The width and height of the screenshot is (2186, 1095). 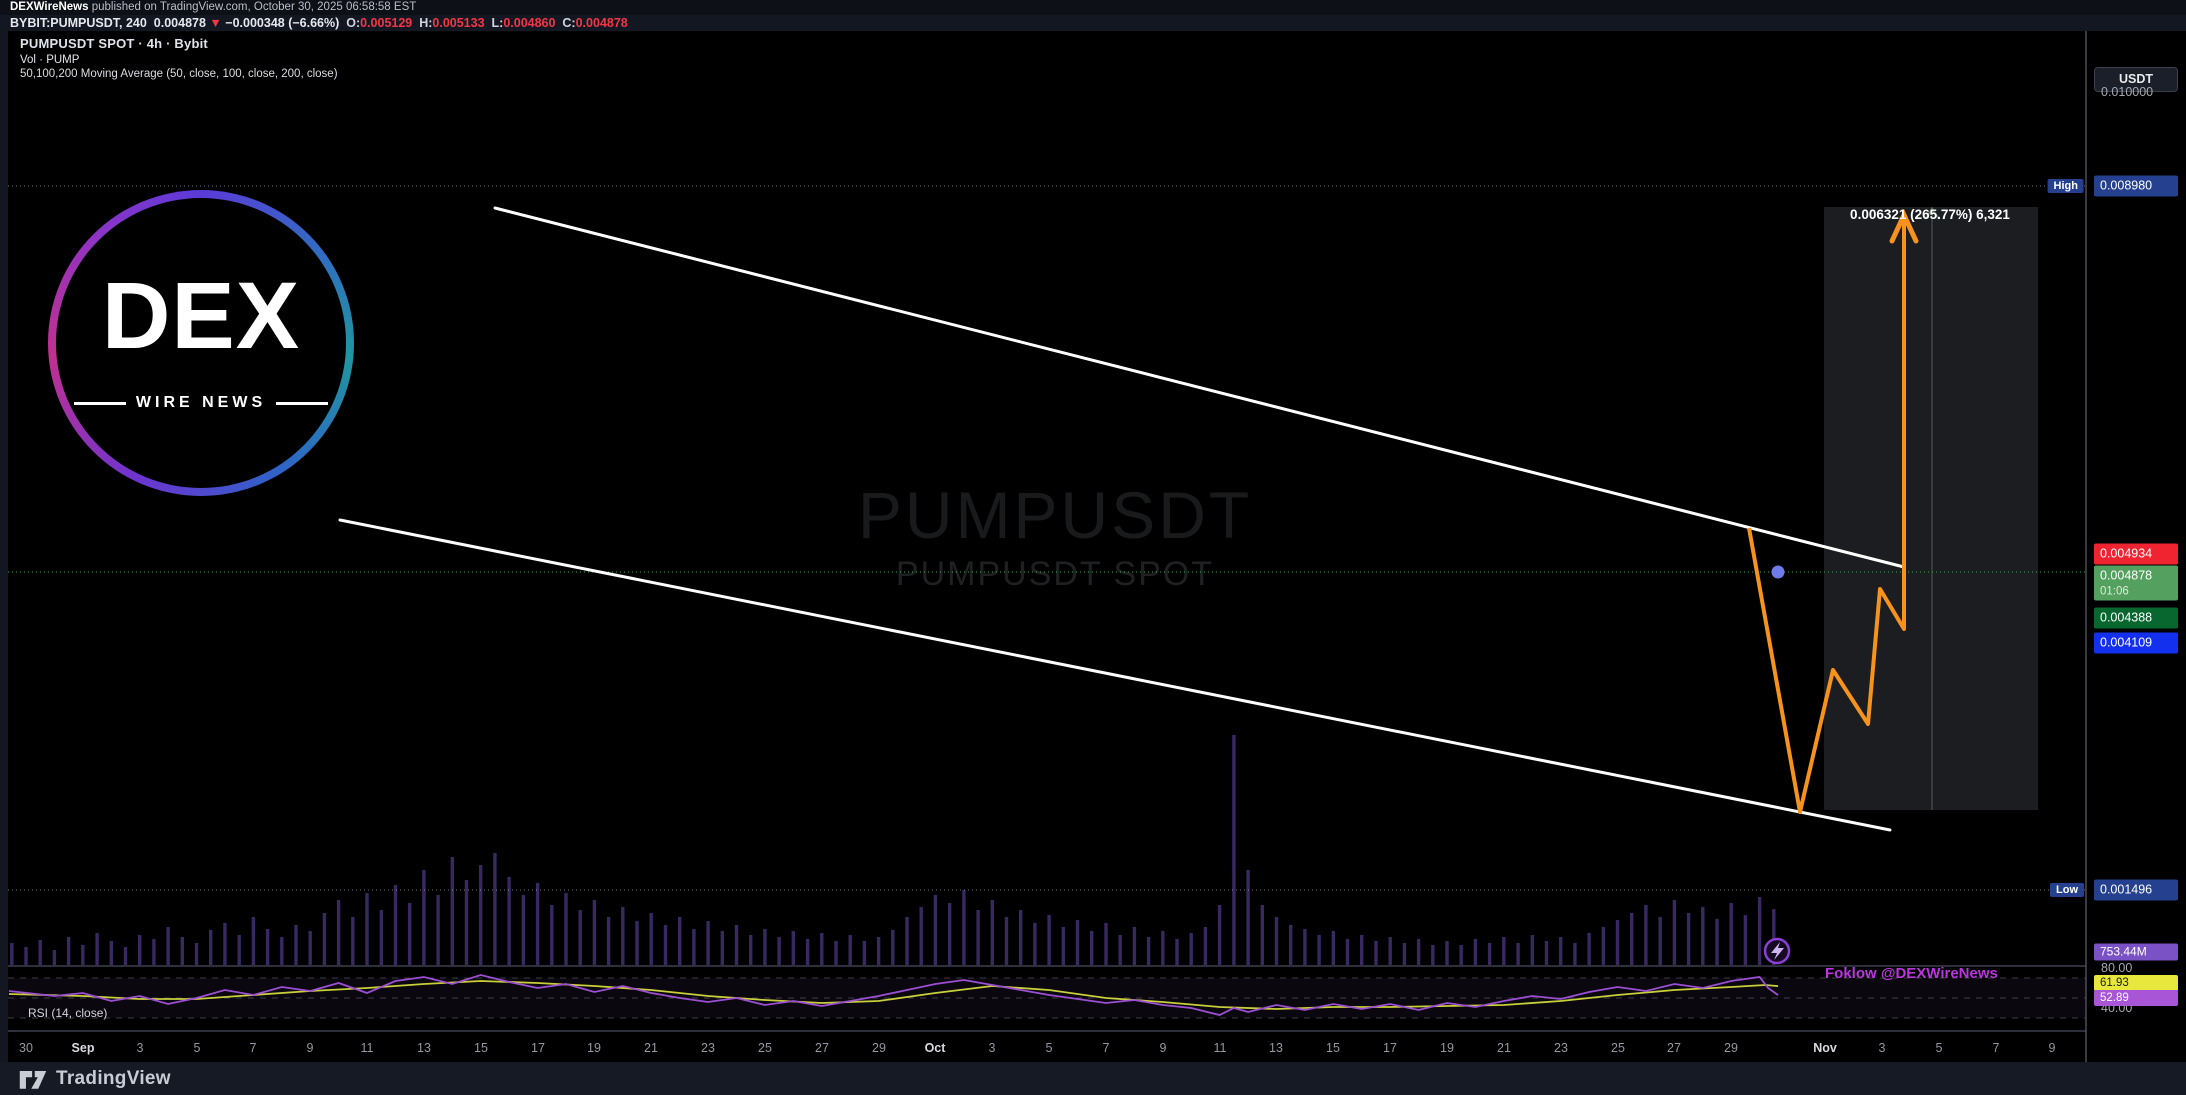 What do you see at coordinates (1778, 572) in the screenshot?
I see `last-price-dot` at bounding box center [1778, 572].